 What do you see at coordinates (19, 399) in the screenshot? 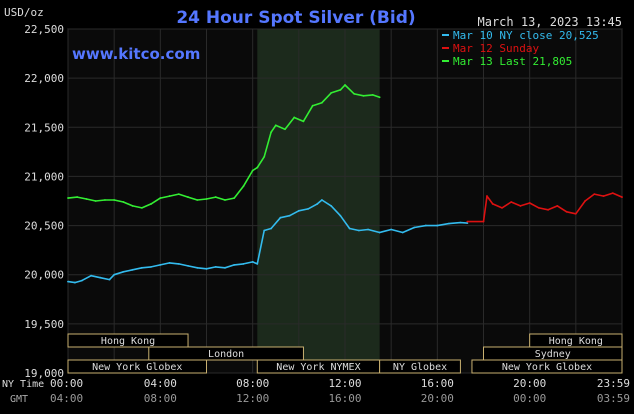
I see `gmt-row-label: GMT` at bounding box center [19, 399].